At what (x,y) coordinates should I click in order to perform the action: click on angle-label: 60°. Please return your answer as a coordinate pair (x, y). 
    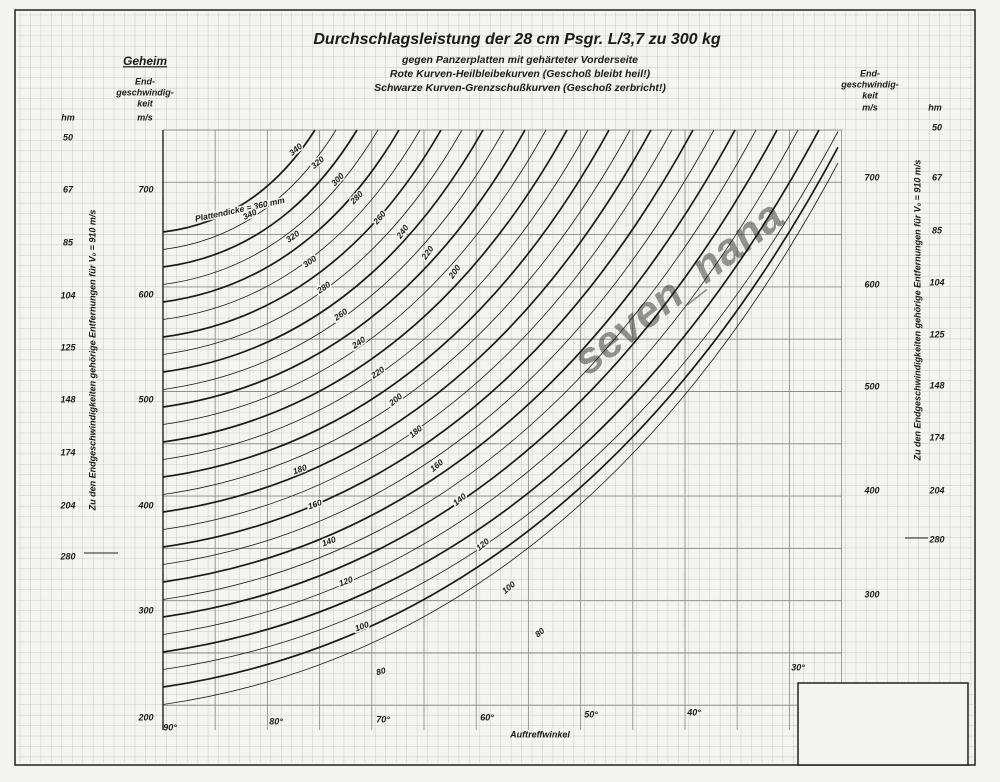
    Looking at the image, I should click on (487, 717).